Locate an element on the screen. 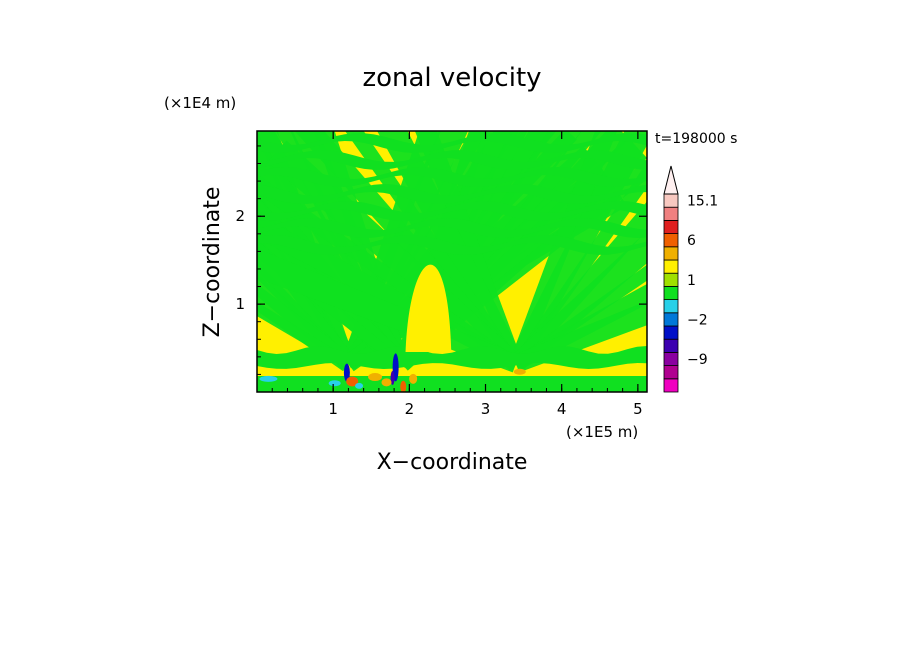 This screenshot has width=904, height=654. colorbar-tick-label: 6 is located at coordinates (691, 241).